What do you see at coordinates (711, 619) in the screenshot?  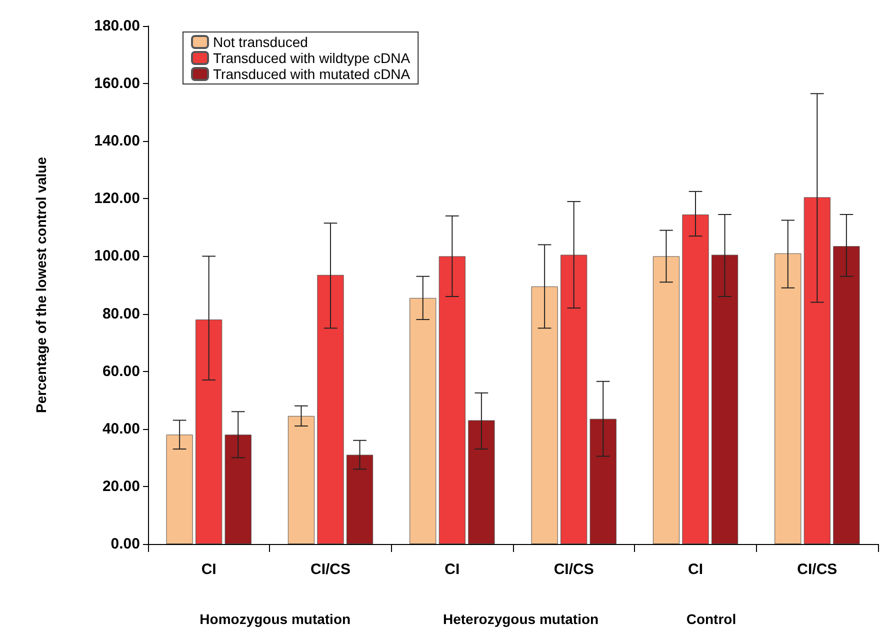 I see `text: Control` at bounding box center [711, 619].